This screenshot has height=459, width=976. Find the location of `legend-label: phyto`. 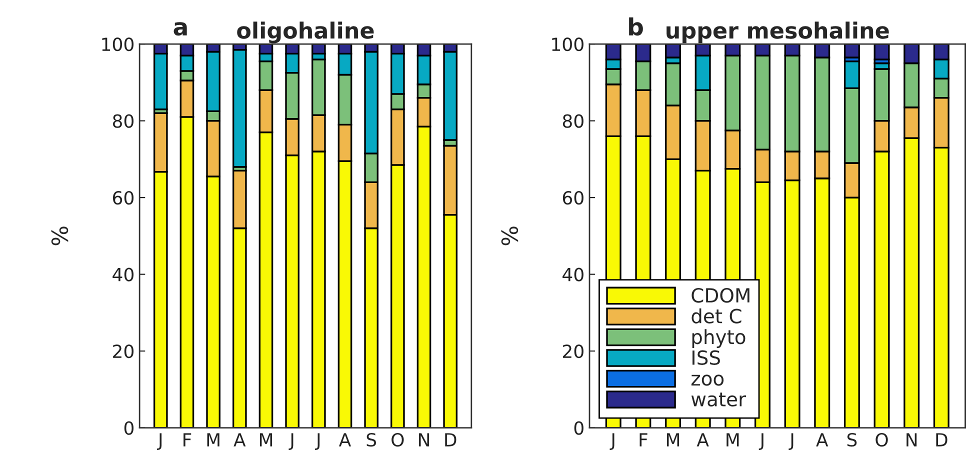

legend-label: phyto is located at coordinates (719, 338).